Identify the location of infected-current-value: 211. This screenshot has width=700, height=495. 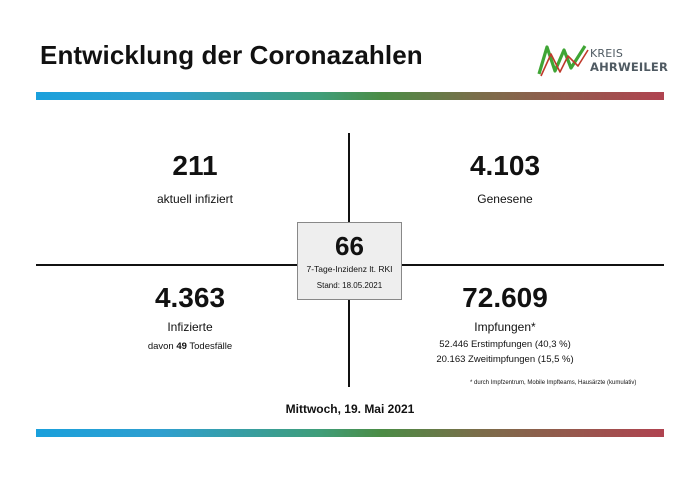
(195, 165).